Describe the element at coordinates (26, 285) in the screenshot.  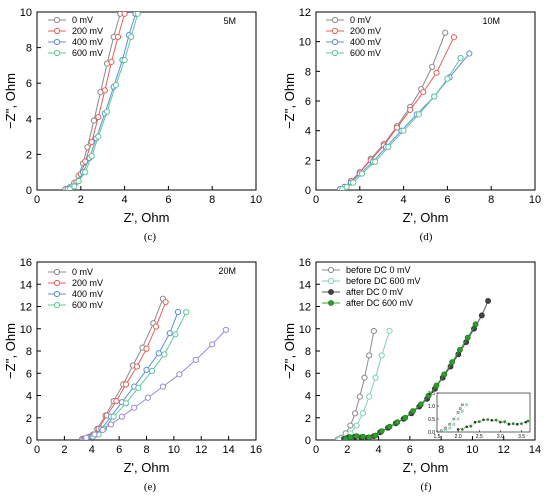
I see `y-tick-label: 14` at that location.